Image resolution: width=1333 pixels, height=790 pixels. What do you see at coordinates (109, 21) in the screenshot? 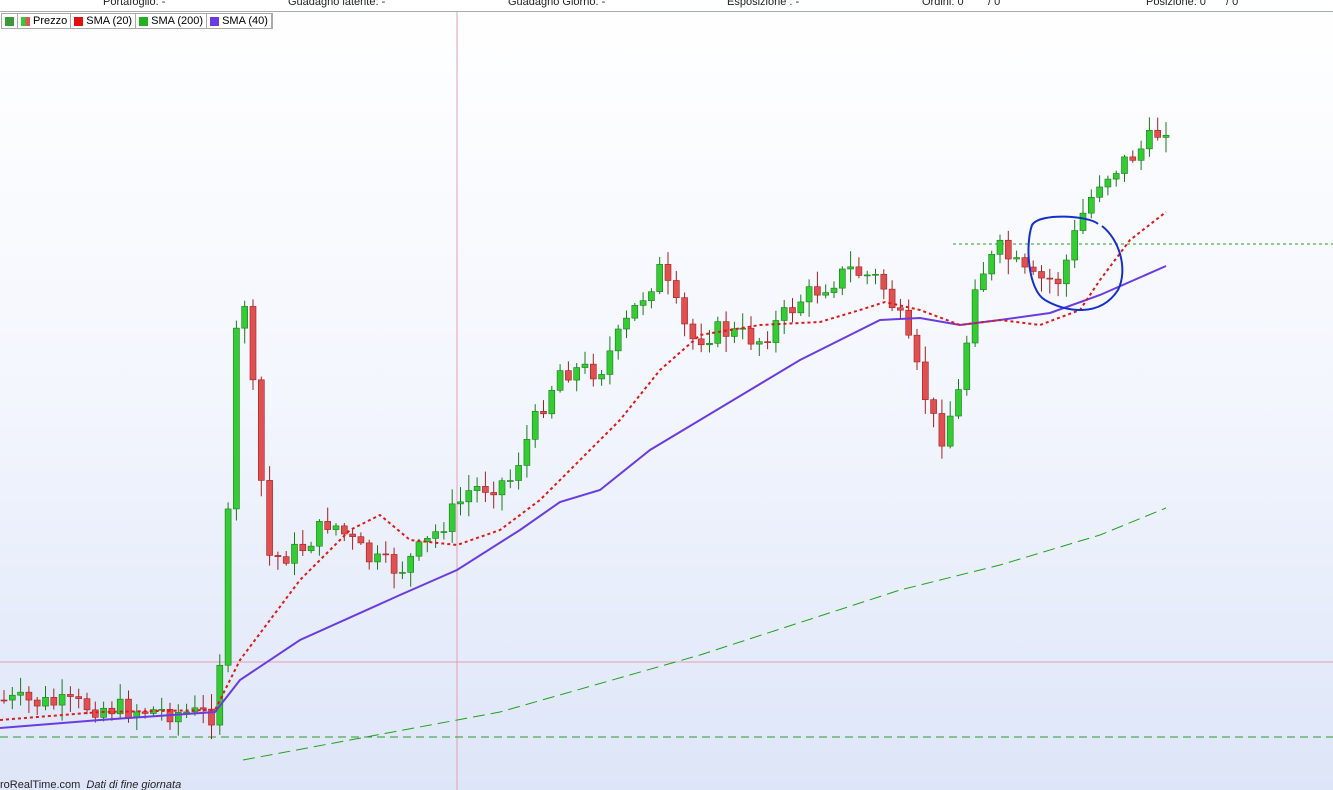
I see `legend-label: SMA (20)` at bounding box center [109, 21].